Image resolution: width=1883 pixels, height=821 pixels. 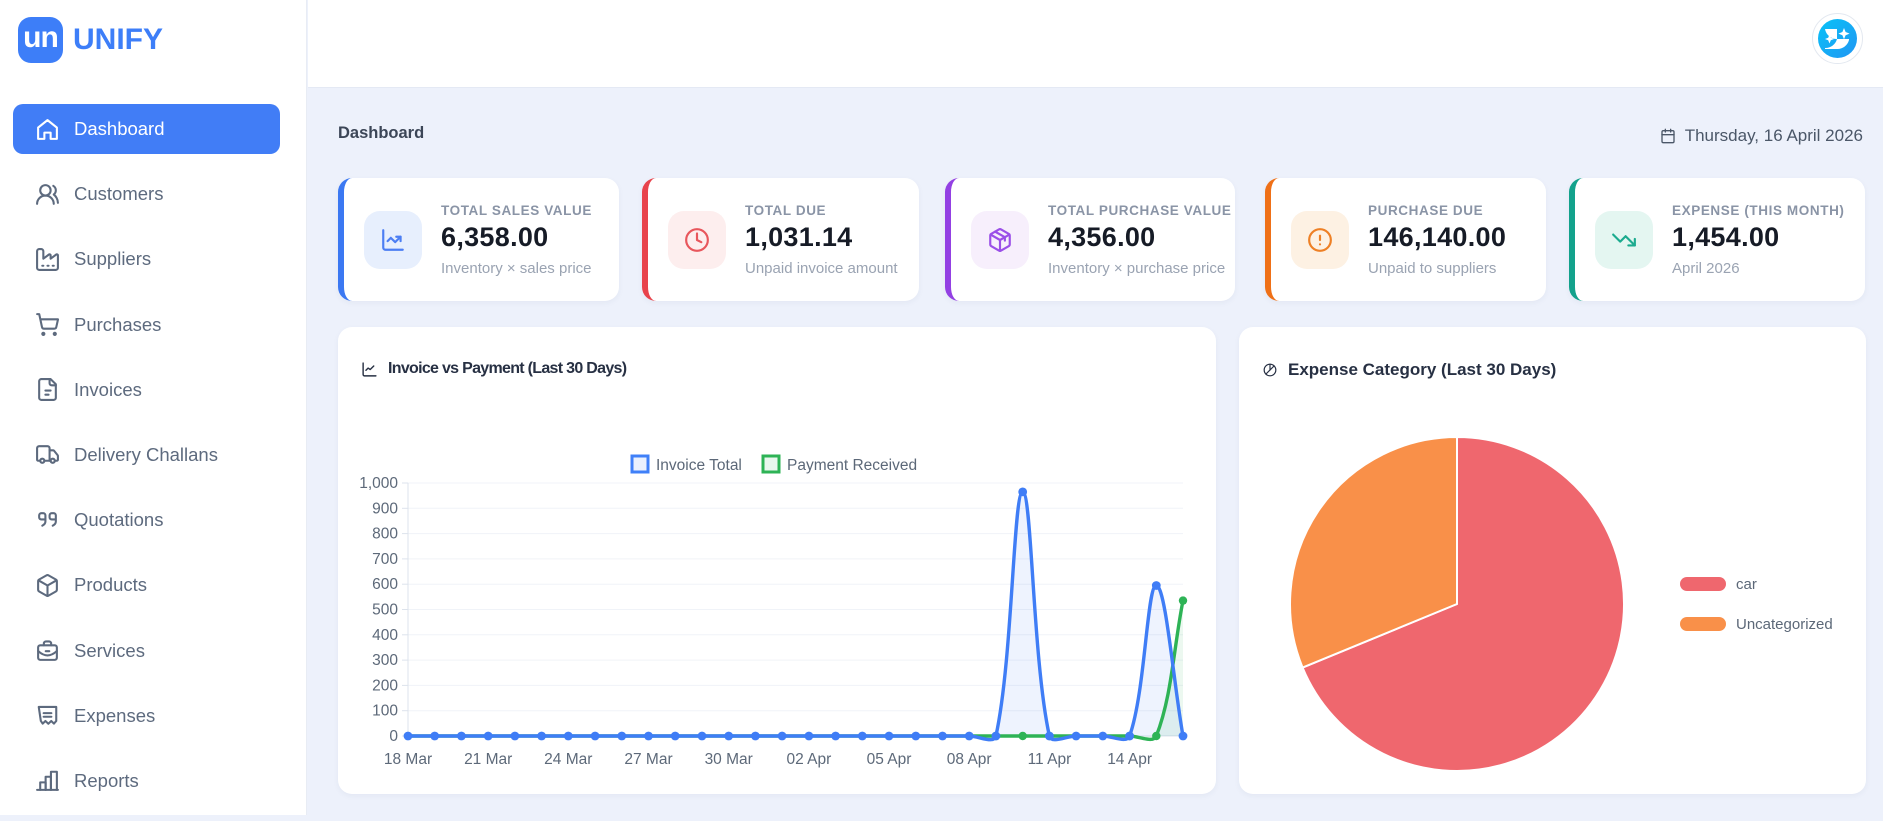 What do you see at coordinates (1050, 759) in the screenshot?
I see `svg-text: 11 Apr` at bounding box center [1050, 759].